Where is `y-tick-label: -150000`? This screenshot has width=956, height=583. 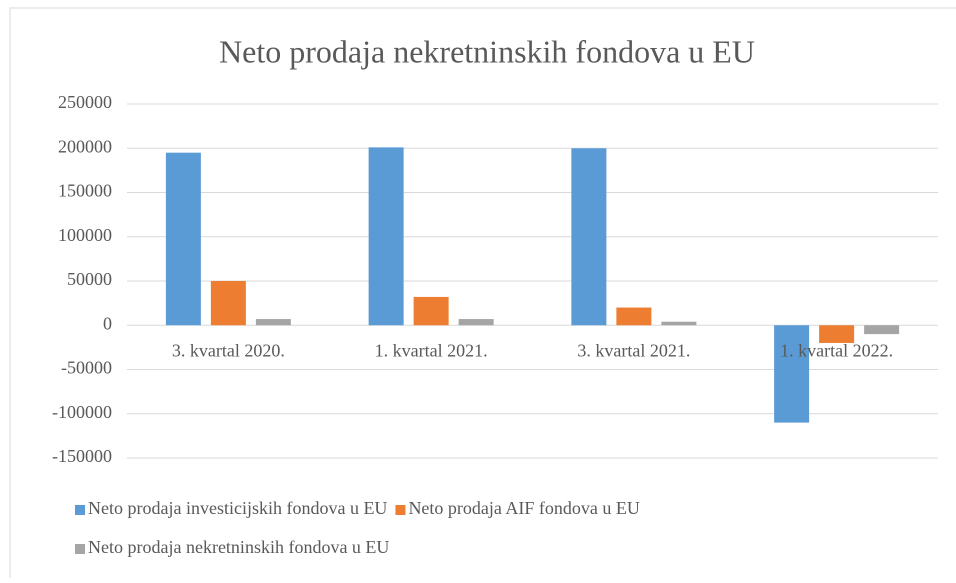 y-tick-label: -150000 is located at coordinates (82, 456).